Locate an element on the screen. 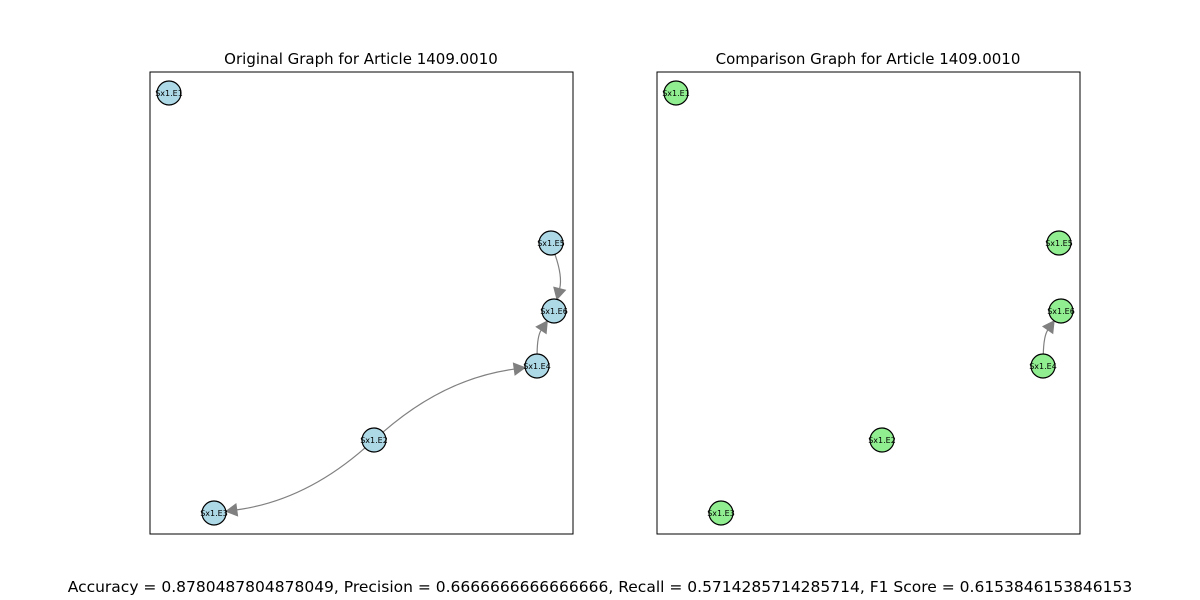  panel-title: Comparison Graph for Article 1409.0010 is located at coordinates (868, 59).